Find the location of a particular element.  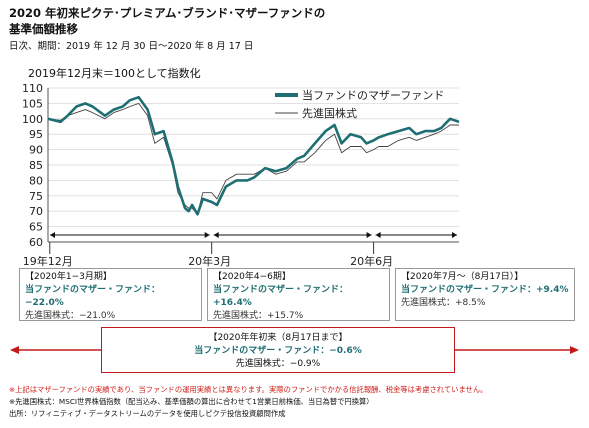

y-tick-label: 95 is located at coordinates (36, 134).